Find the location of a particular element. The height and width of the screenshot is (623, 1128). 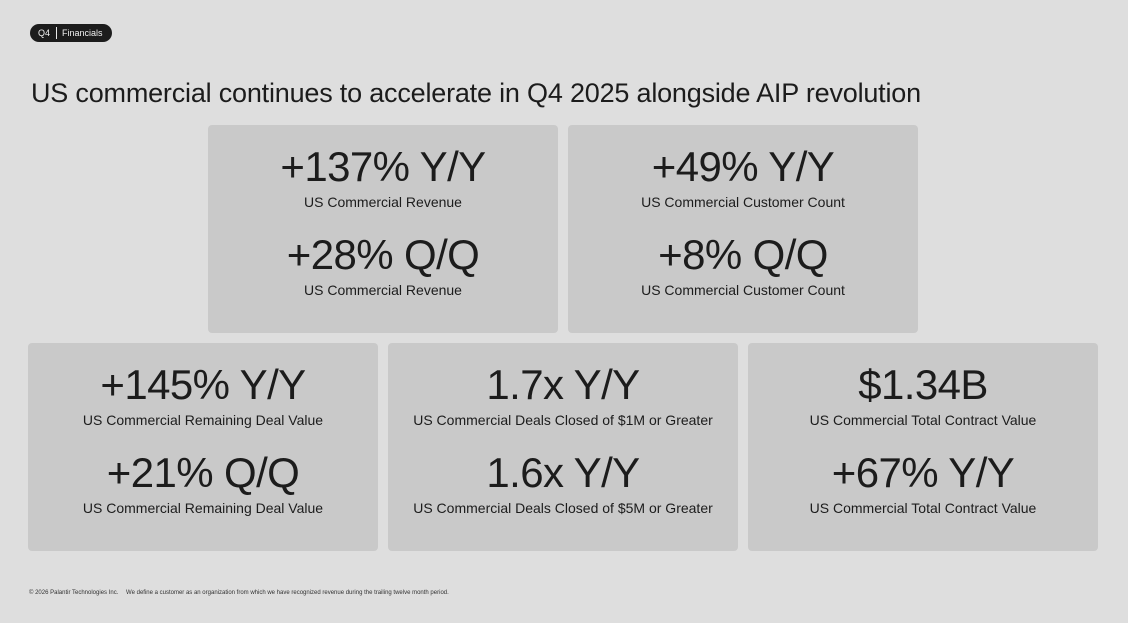

metric-primary: +137% Y/Y US Commercial Revenue is located at coordinates (383, 178).